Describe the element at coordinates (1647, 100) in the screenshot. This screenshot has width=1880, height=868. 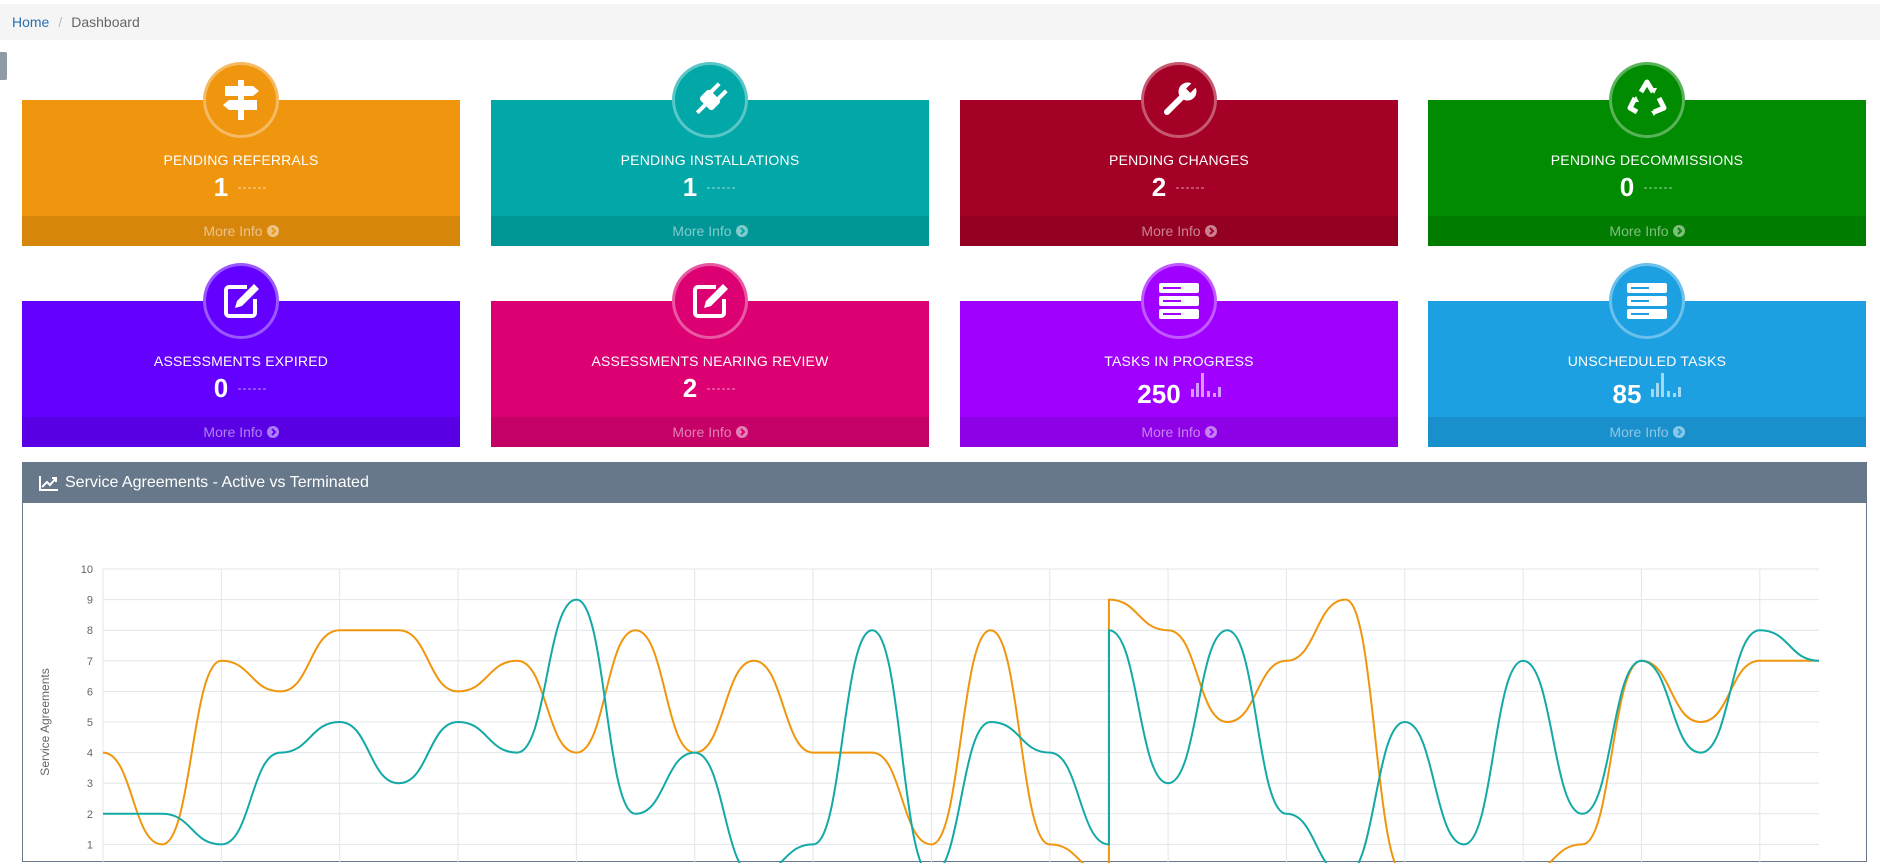
I see `recycle-icon` at that location.